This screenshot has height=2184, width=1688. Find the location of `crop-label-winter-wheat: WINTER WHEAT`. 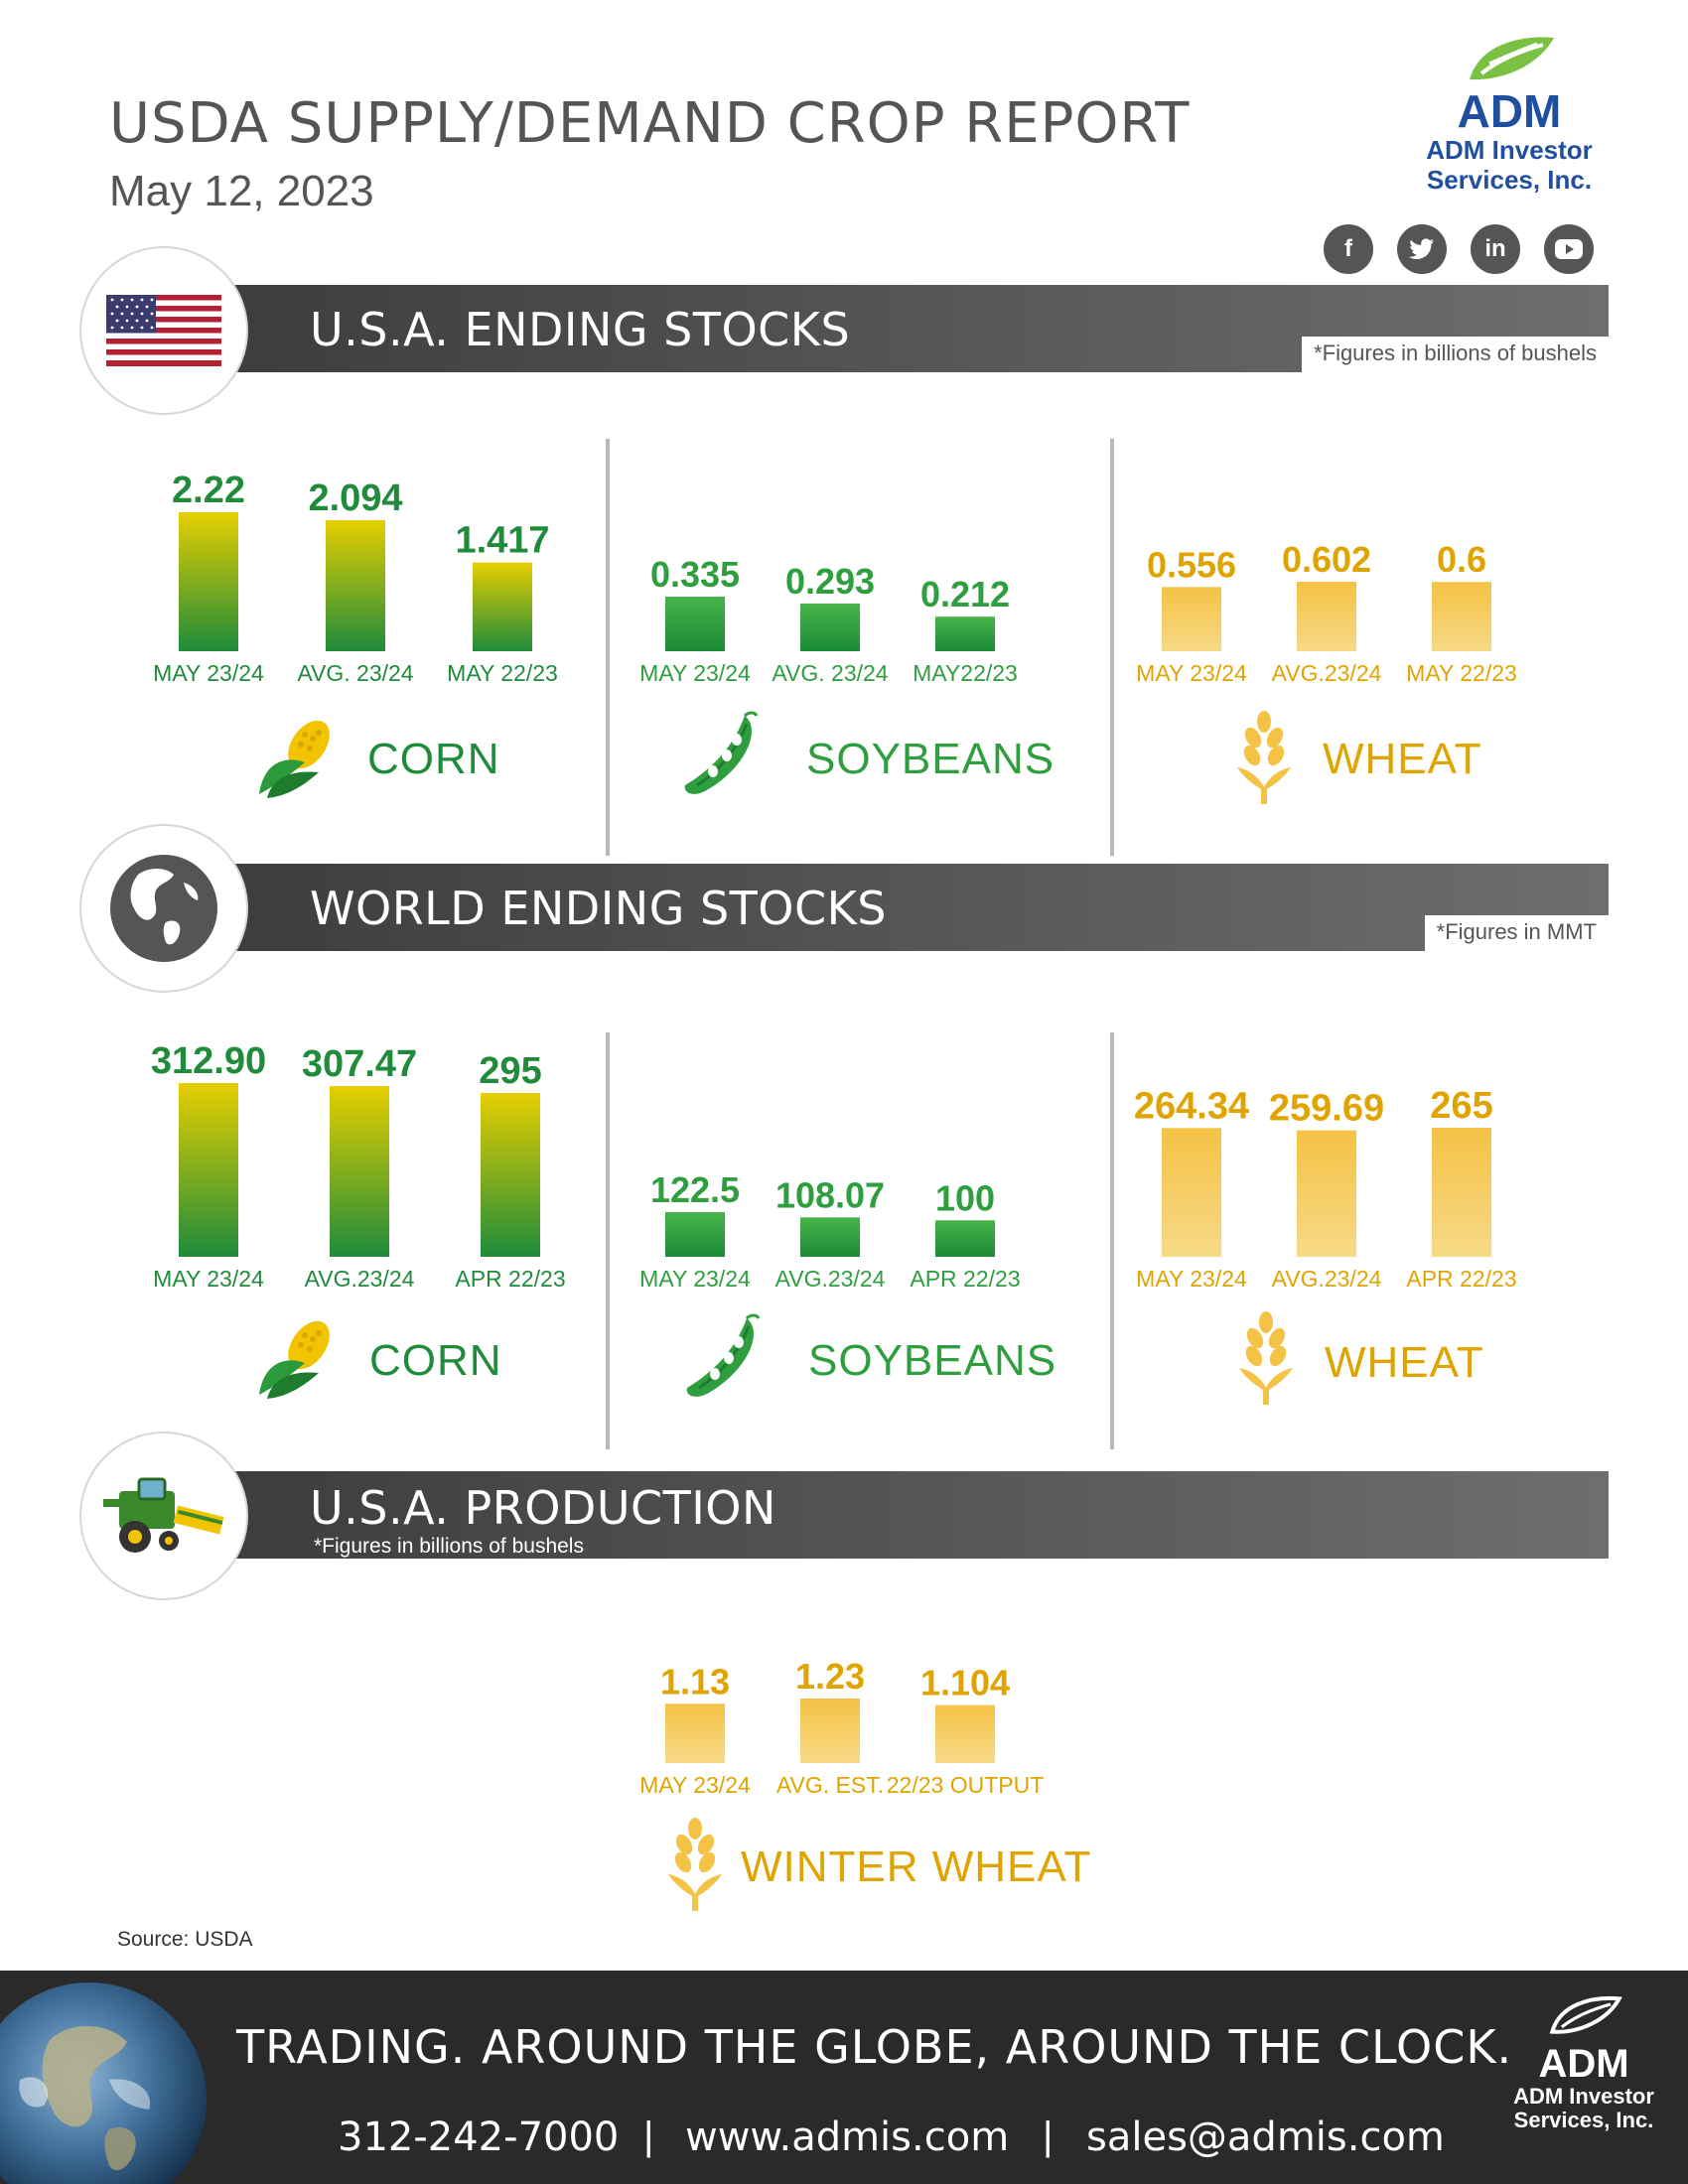

crop-label-winter-wheat: WINTER WHEAT is located at coordinates (916, 1867).